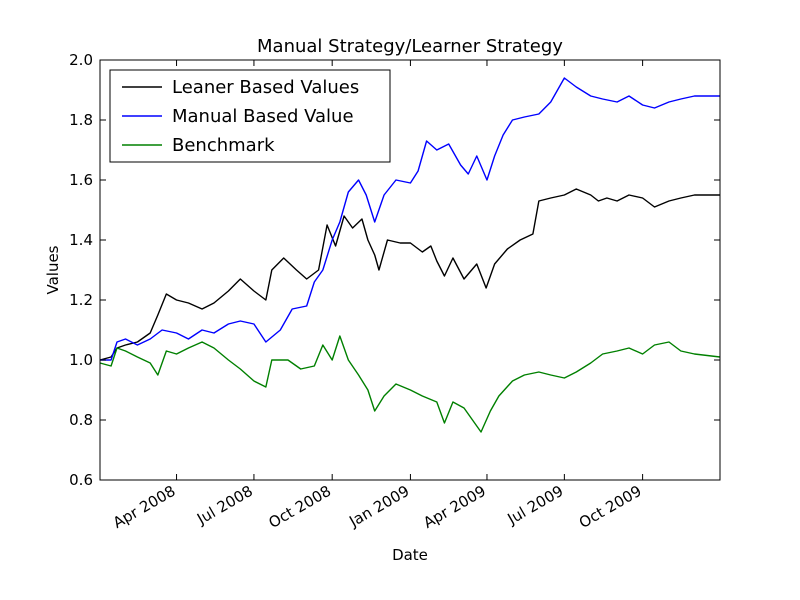 This screenshot has width=800, height=600. Describe the element at coordinates (223, 145) in the screenshot. I see `legend-label-3: Benchmark` at that location.